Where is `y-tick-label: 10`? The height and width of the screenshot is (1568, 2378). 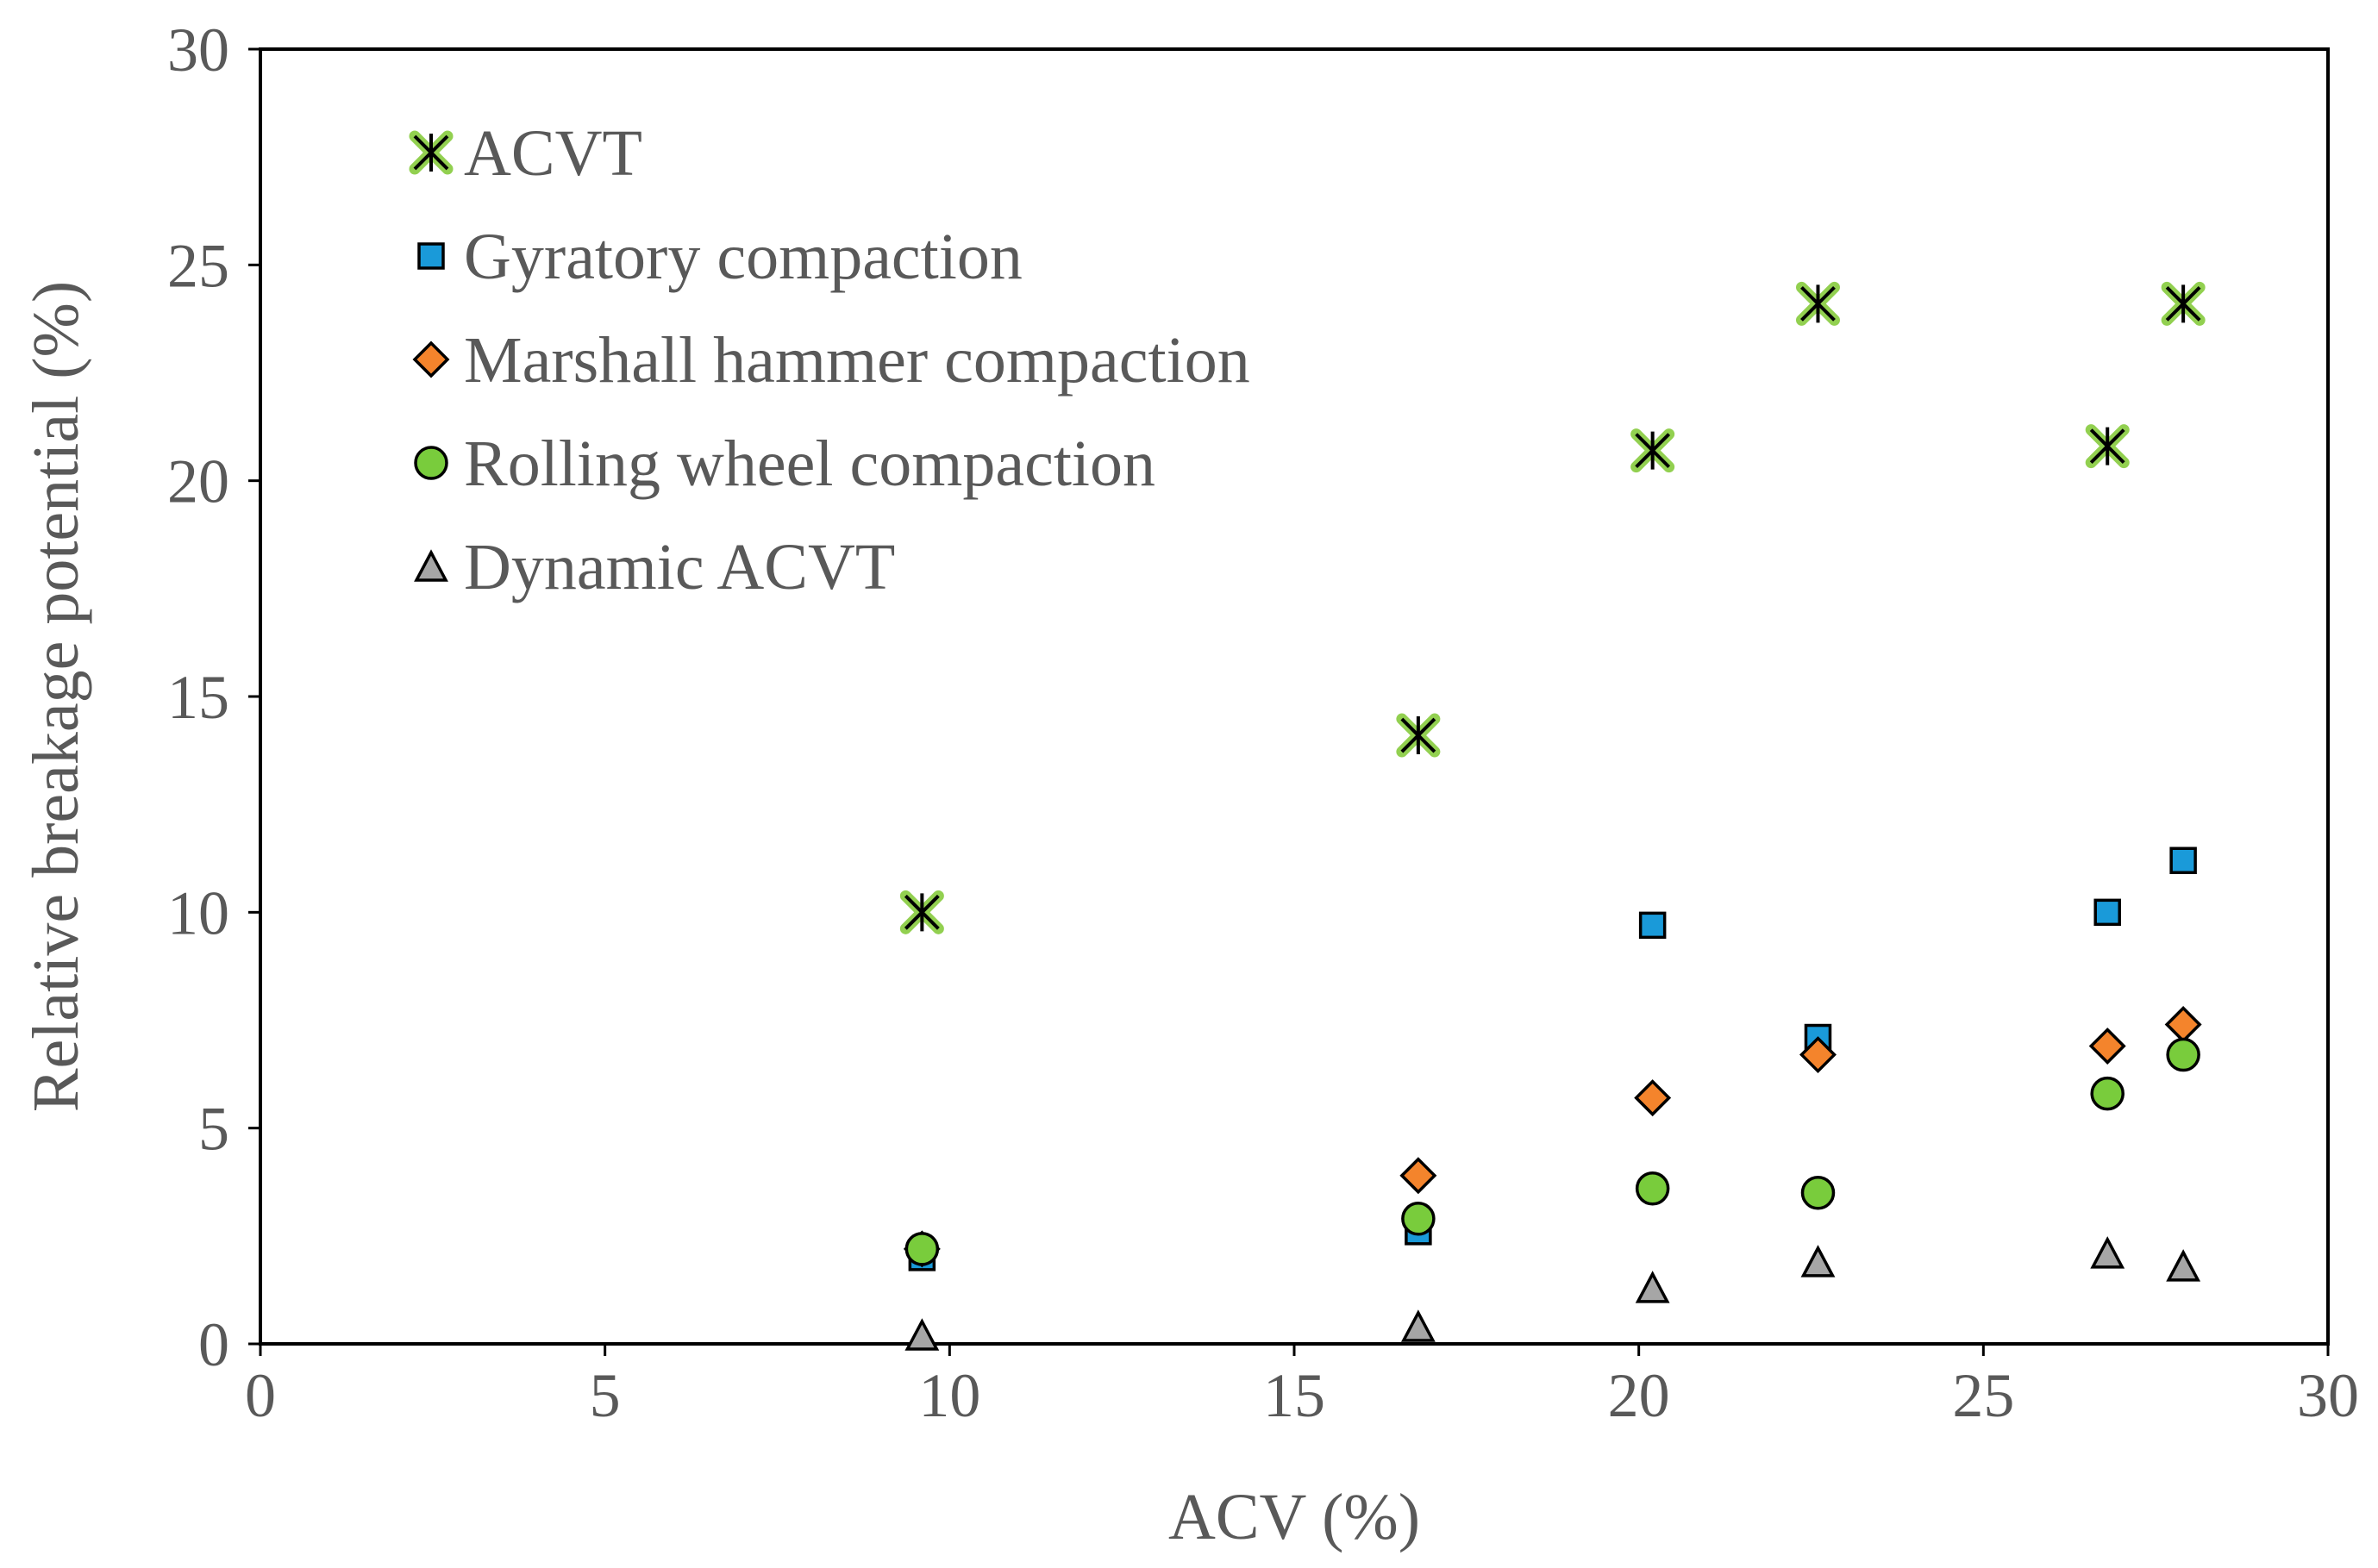 y-tick-label: 10 is located at coordinates (198, 912).